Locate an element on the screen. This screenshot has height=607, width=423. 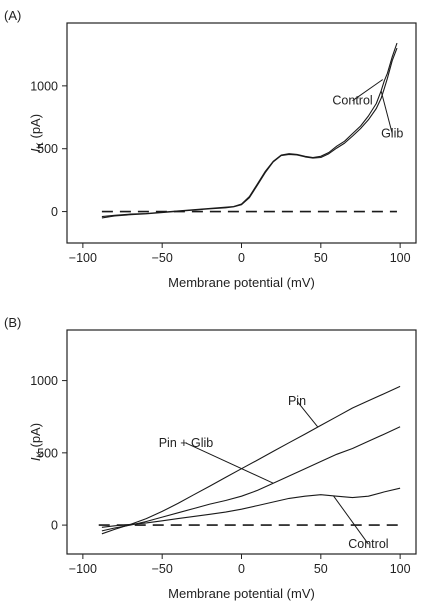
series-line-pin-glib is located at coordinates (251, 479).